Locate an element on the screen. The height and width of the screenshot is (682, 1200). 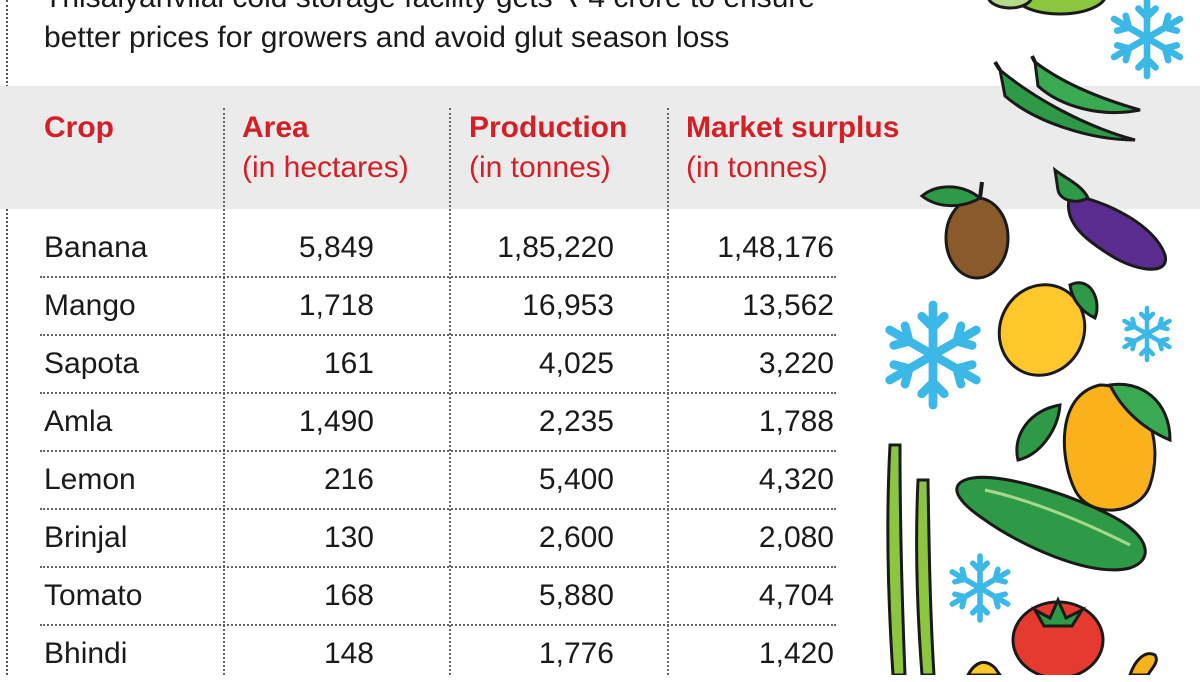
crop-cell: Mango is located at coordinates (90, 305).